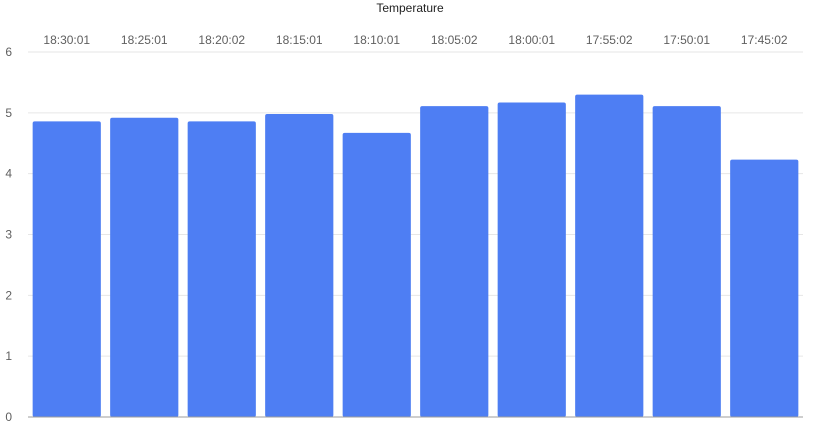 Image resolution: width=814 pixels, height=429 pixels. What do you see at coordinates (8, 113) in the screenshot?
I see `y-tick-label: 5` at bounding box center [8, 113].